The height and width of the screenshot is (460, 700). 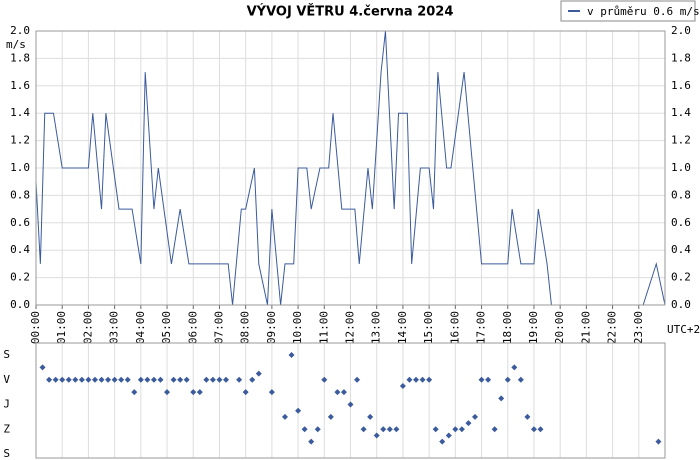 What do you see at coordinates (681, 222) in the screenshot?
I see `y-tick-label-right: 0.6` at bounding box center [681, 222].